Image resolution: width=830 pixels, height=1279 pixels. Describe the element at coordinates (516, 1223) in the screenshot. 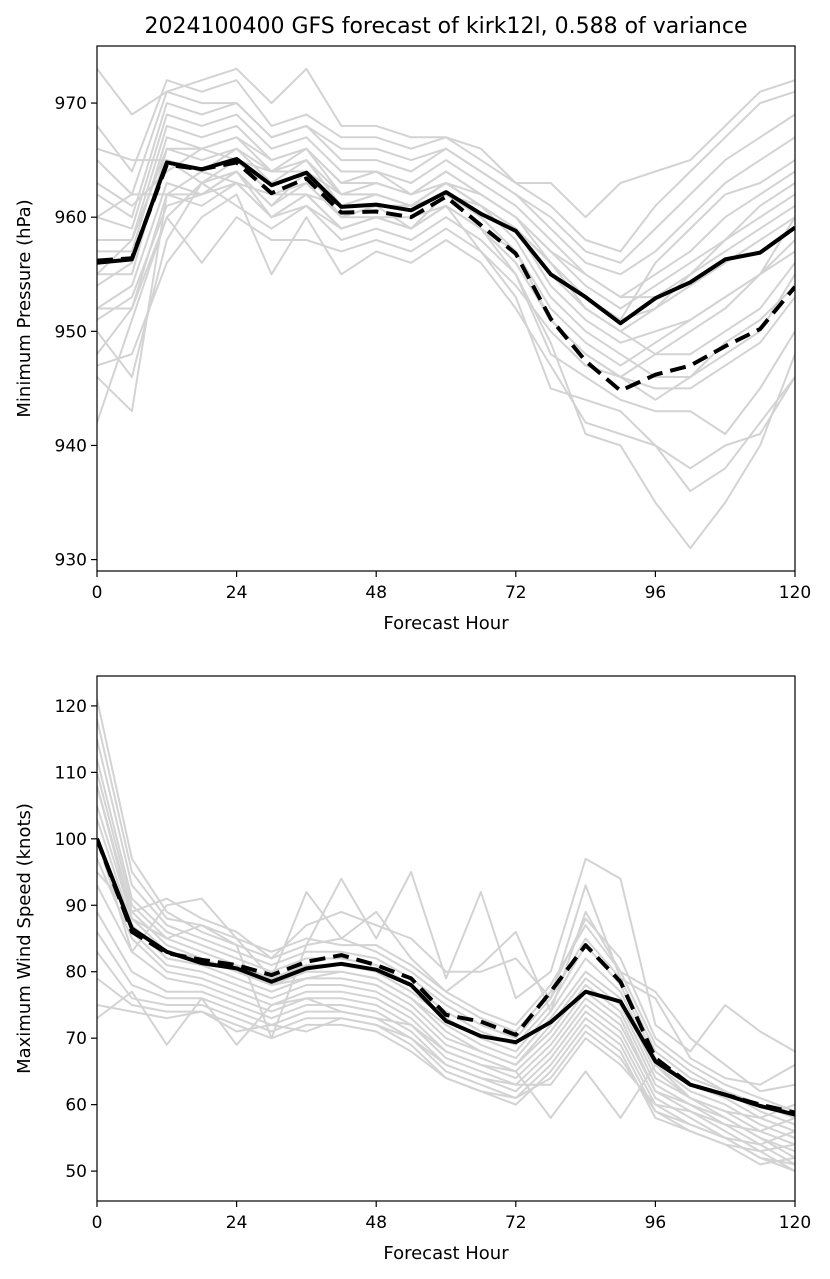

I see `wind-x-tick-label: 72` at that location.